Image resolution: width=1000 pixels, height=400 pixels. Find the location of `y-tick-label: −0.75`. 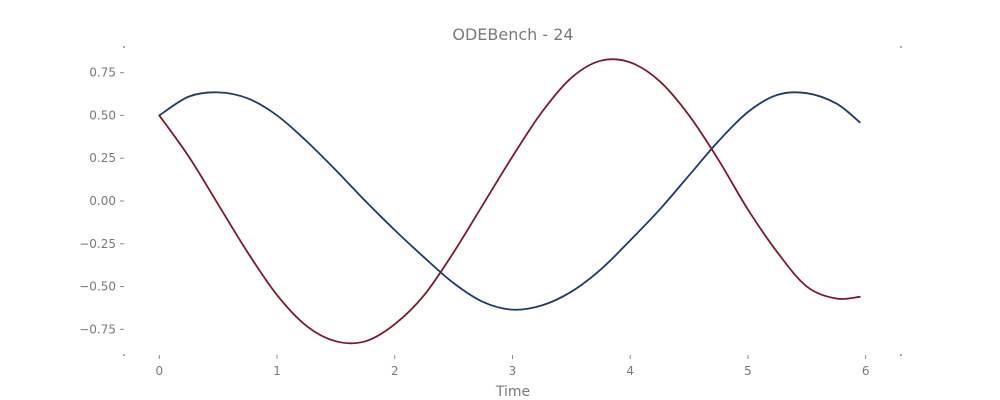

y-tick-label: −0.75 is located at coordinates (97, 329).